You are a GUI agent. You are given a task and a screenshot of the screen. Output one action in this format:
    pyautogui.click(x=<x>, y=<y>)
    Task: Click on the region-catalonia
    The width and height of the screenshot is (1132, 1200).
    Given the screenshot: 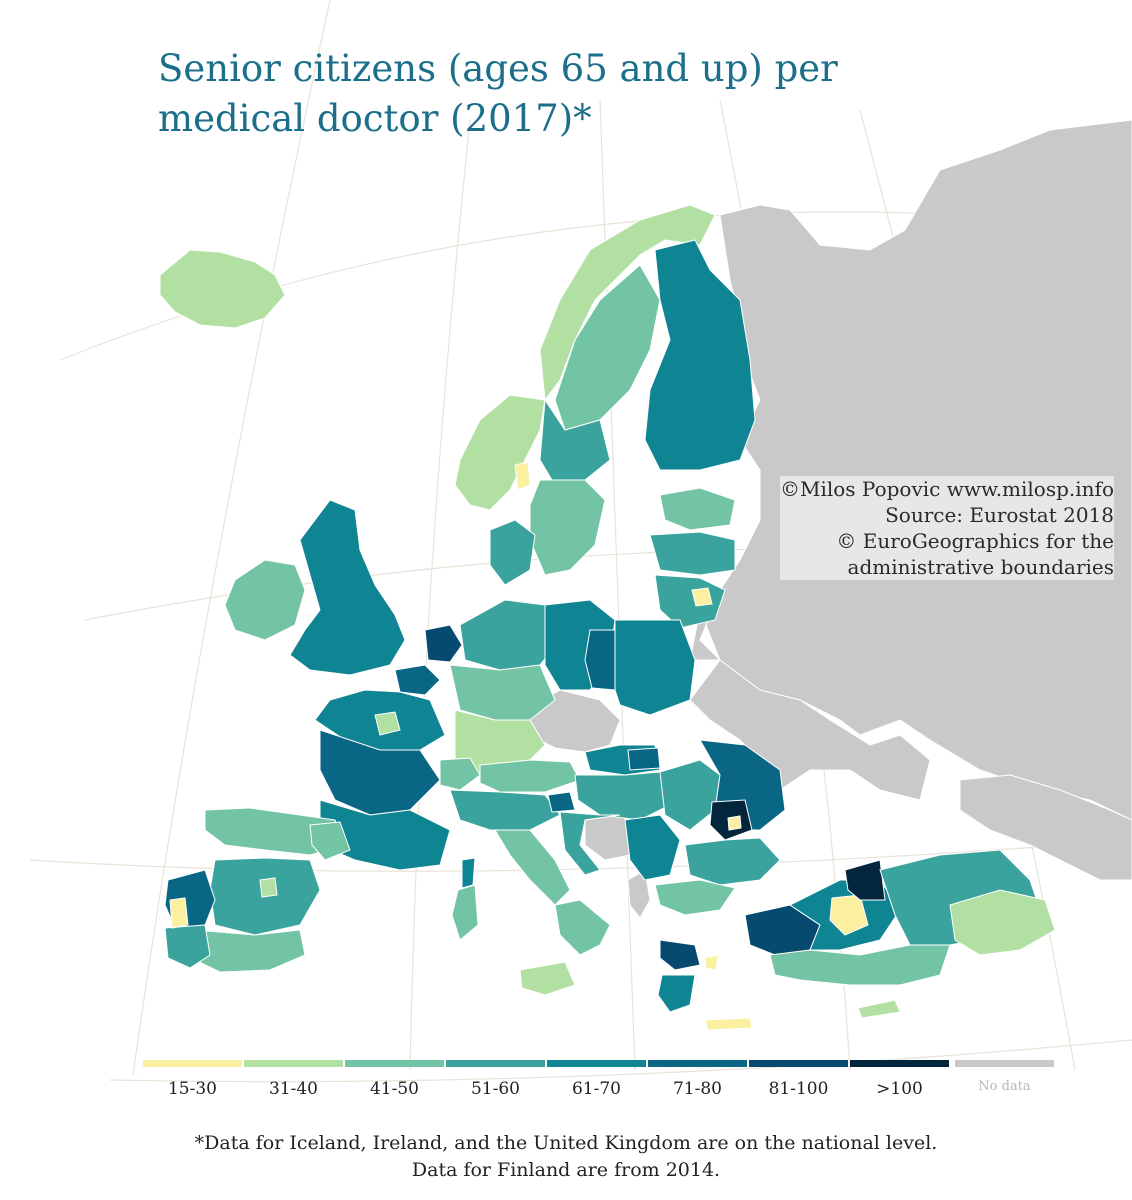 What is the action you would take?
    pyautogui.click(x=330, y=841)
    